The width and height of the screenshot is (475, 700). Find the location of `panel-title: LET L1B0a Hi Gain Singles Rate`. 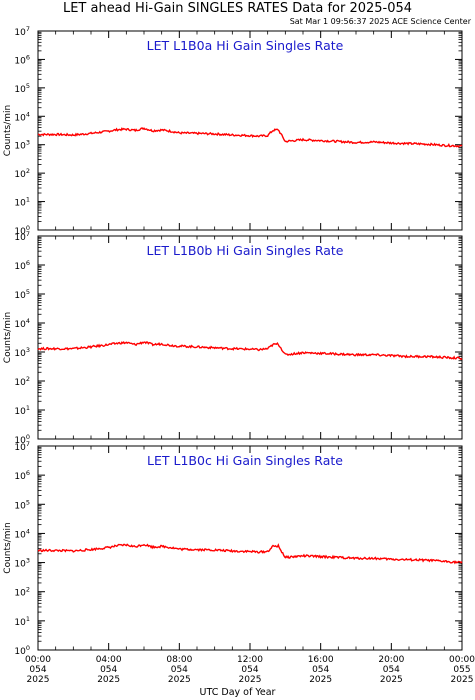

panel-title: LET L1B0a Hi Gain Singles Rate is located at coordinates (245, 45).